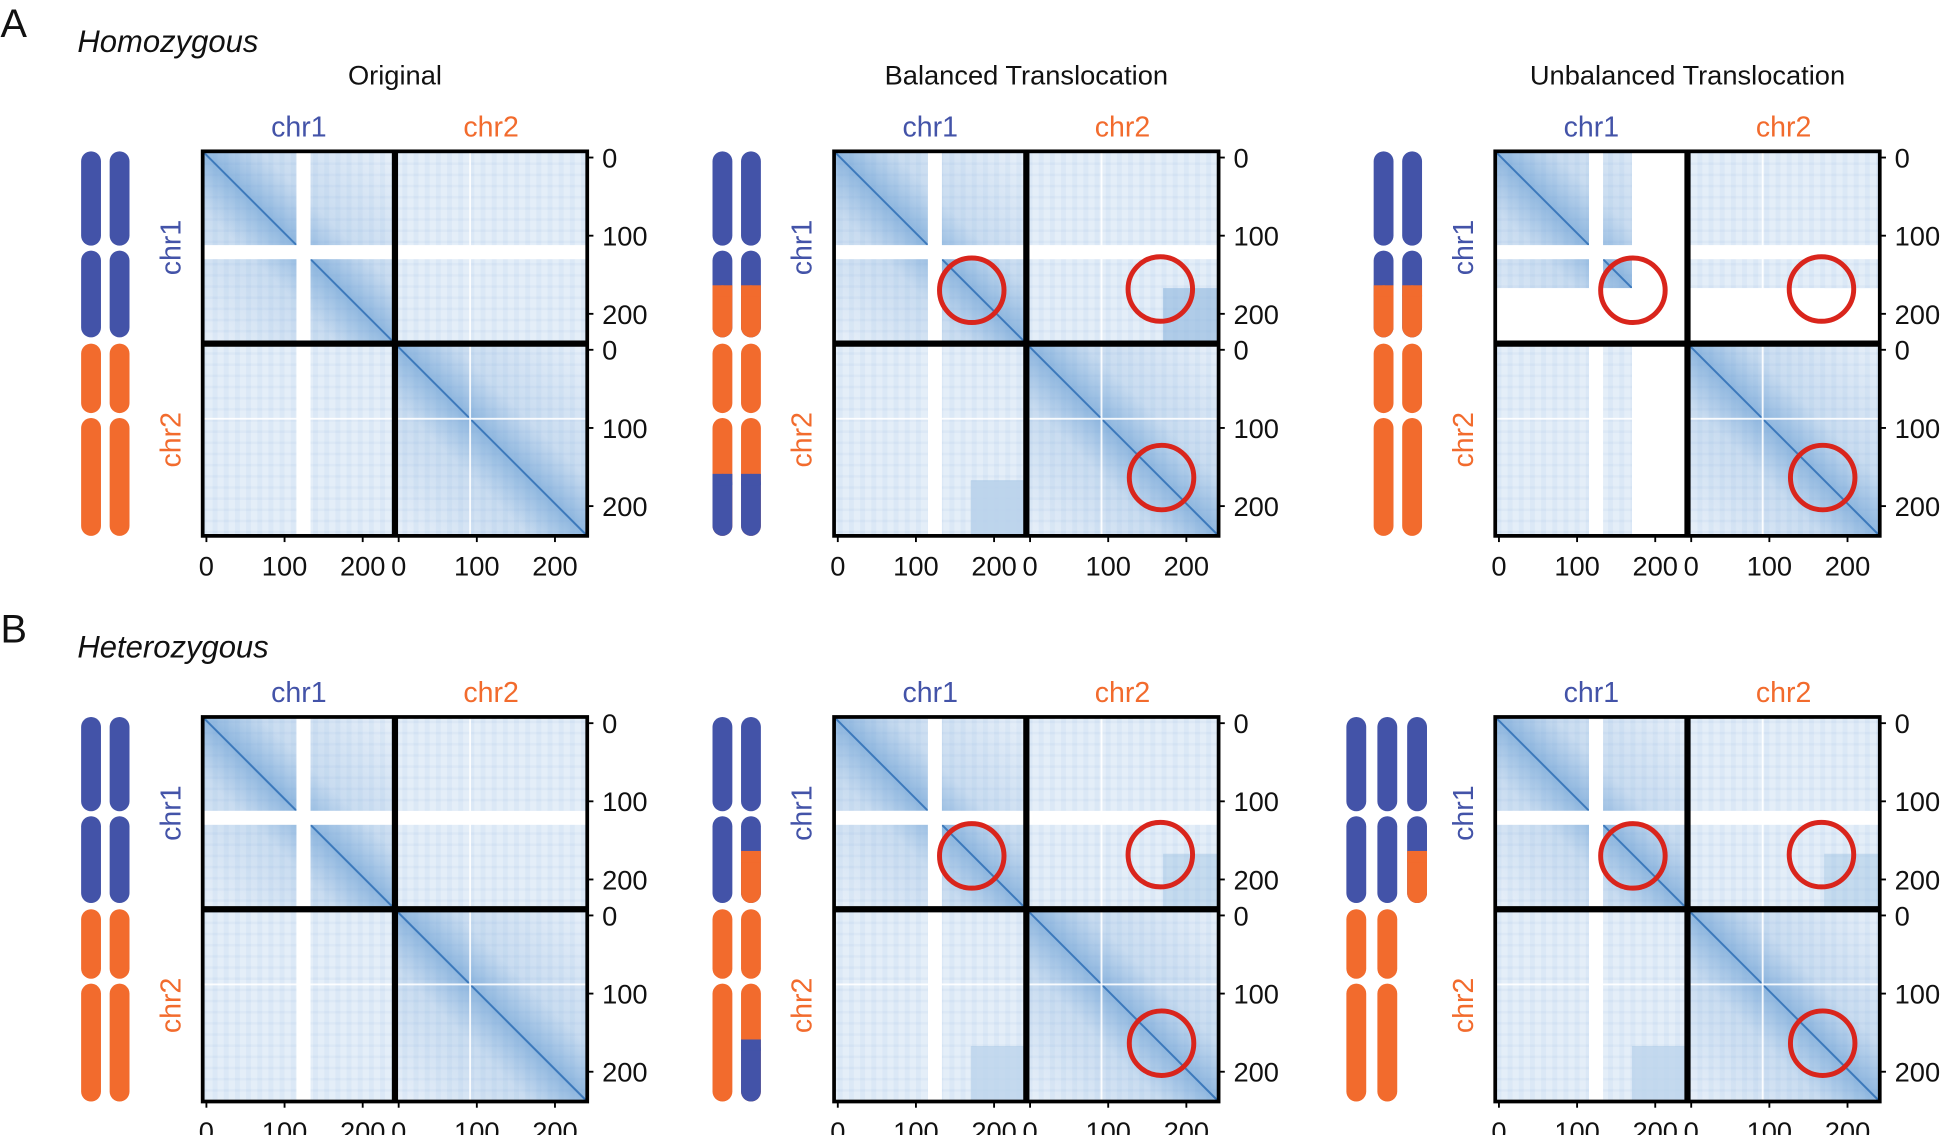  I want to click on transloc-signal, so click(998, 508).